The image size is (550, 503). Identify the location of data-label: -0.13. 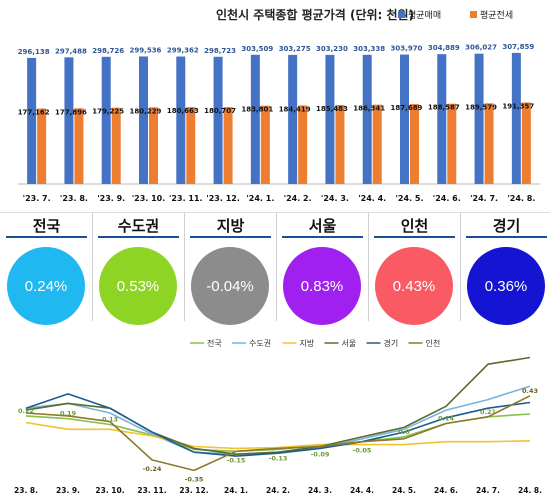
(278, 458).